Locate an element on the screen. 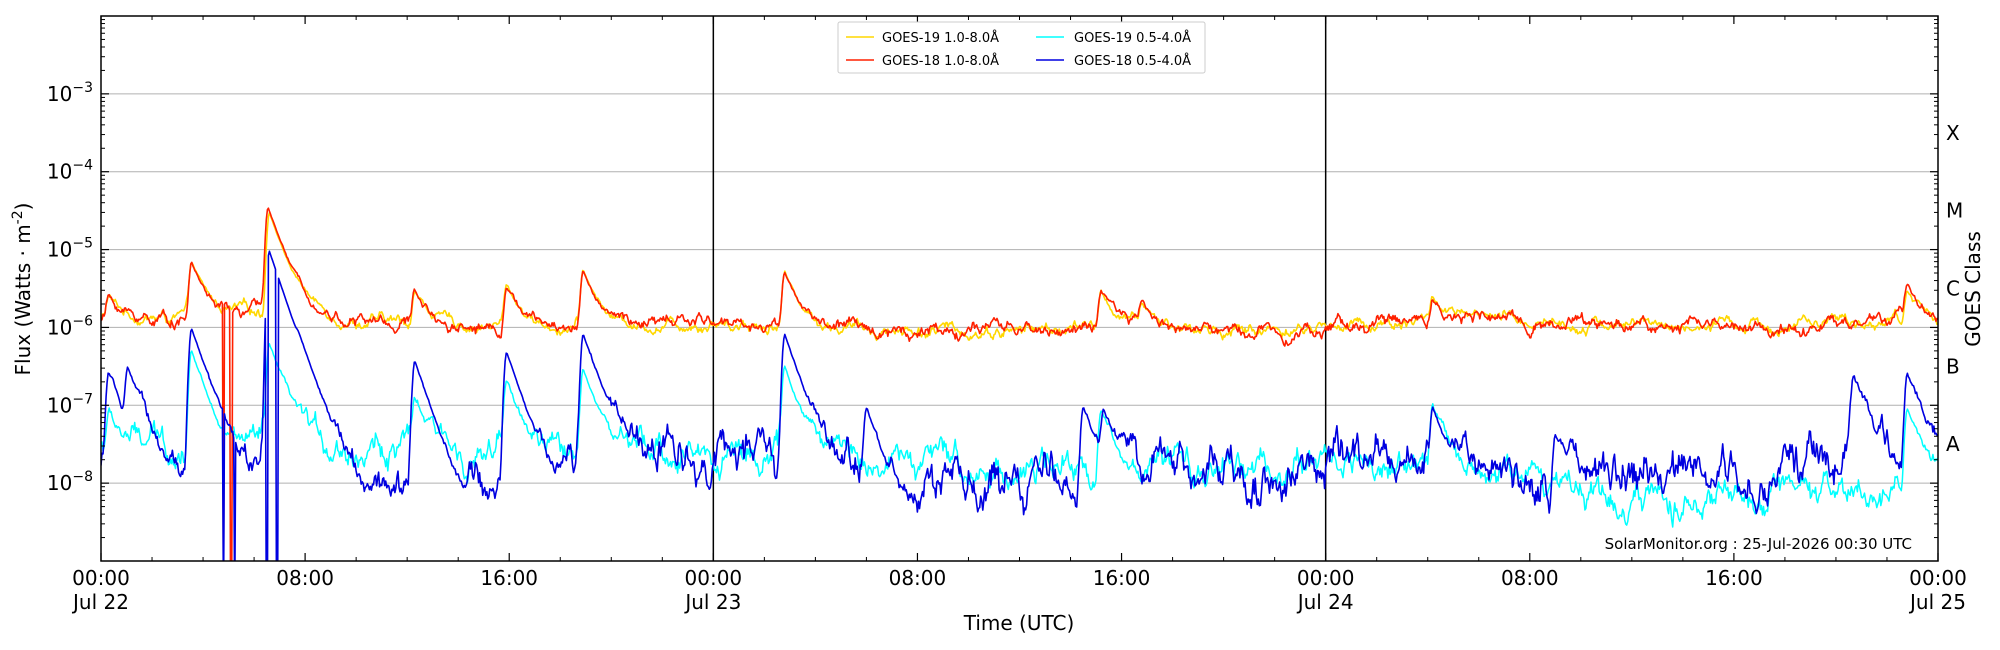 The width and height of the screenshot is (2000, 650). y-tick-exponent: −8 is located at coordinates (82, 477).